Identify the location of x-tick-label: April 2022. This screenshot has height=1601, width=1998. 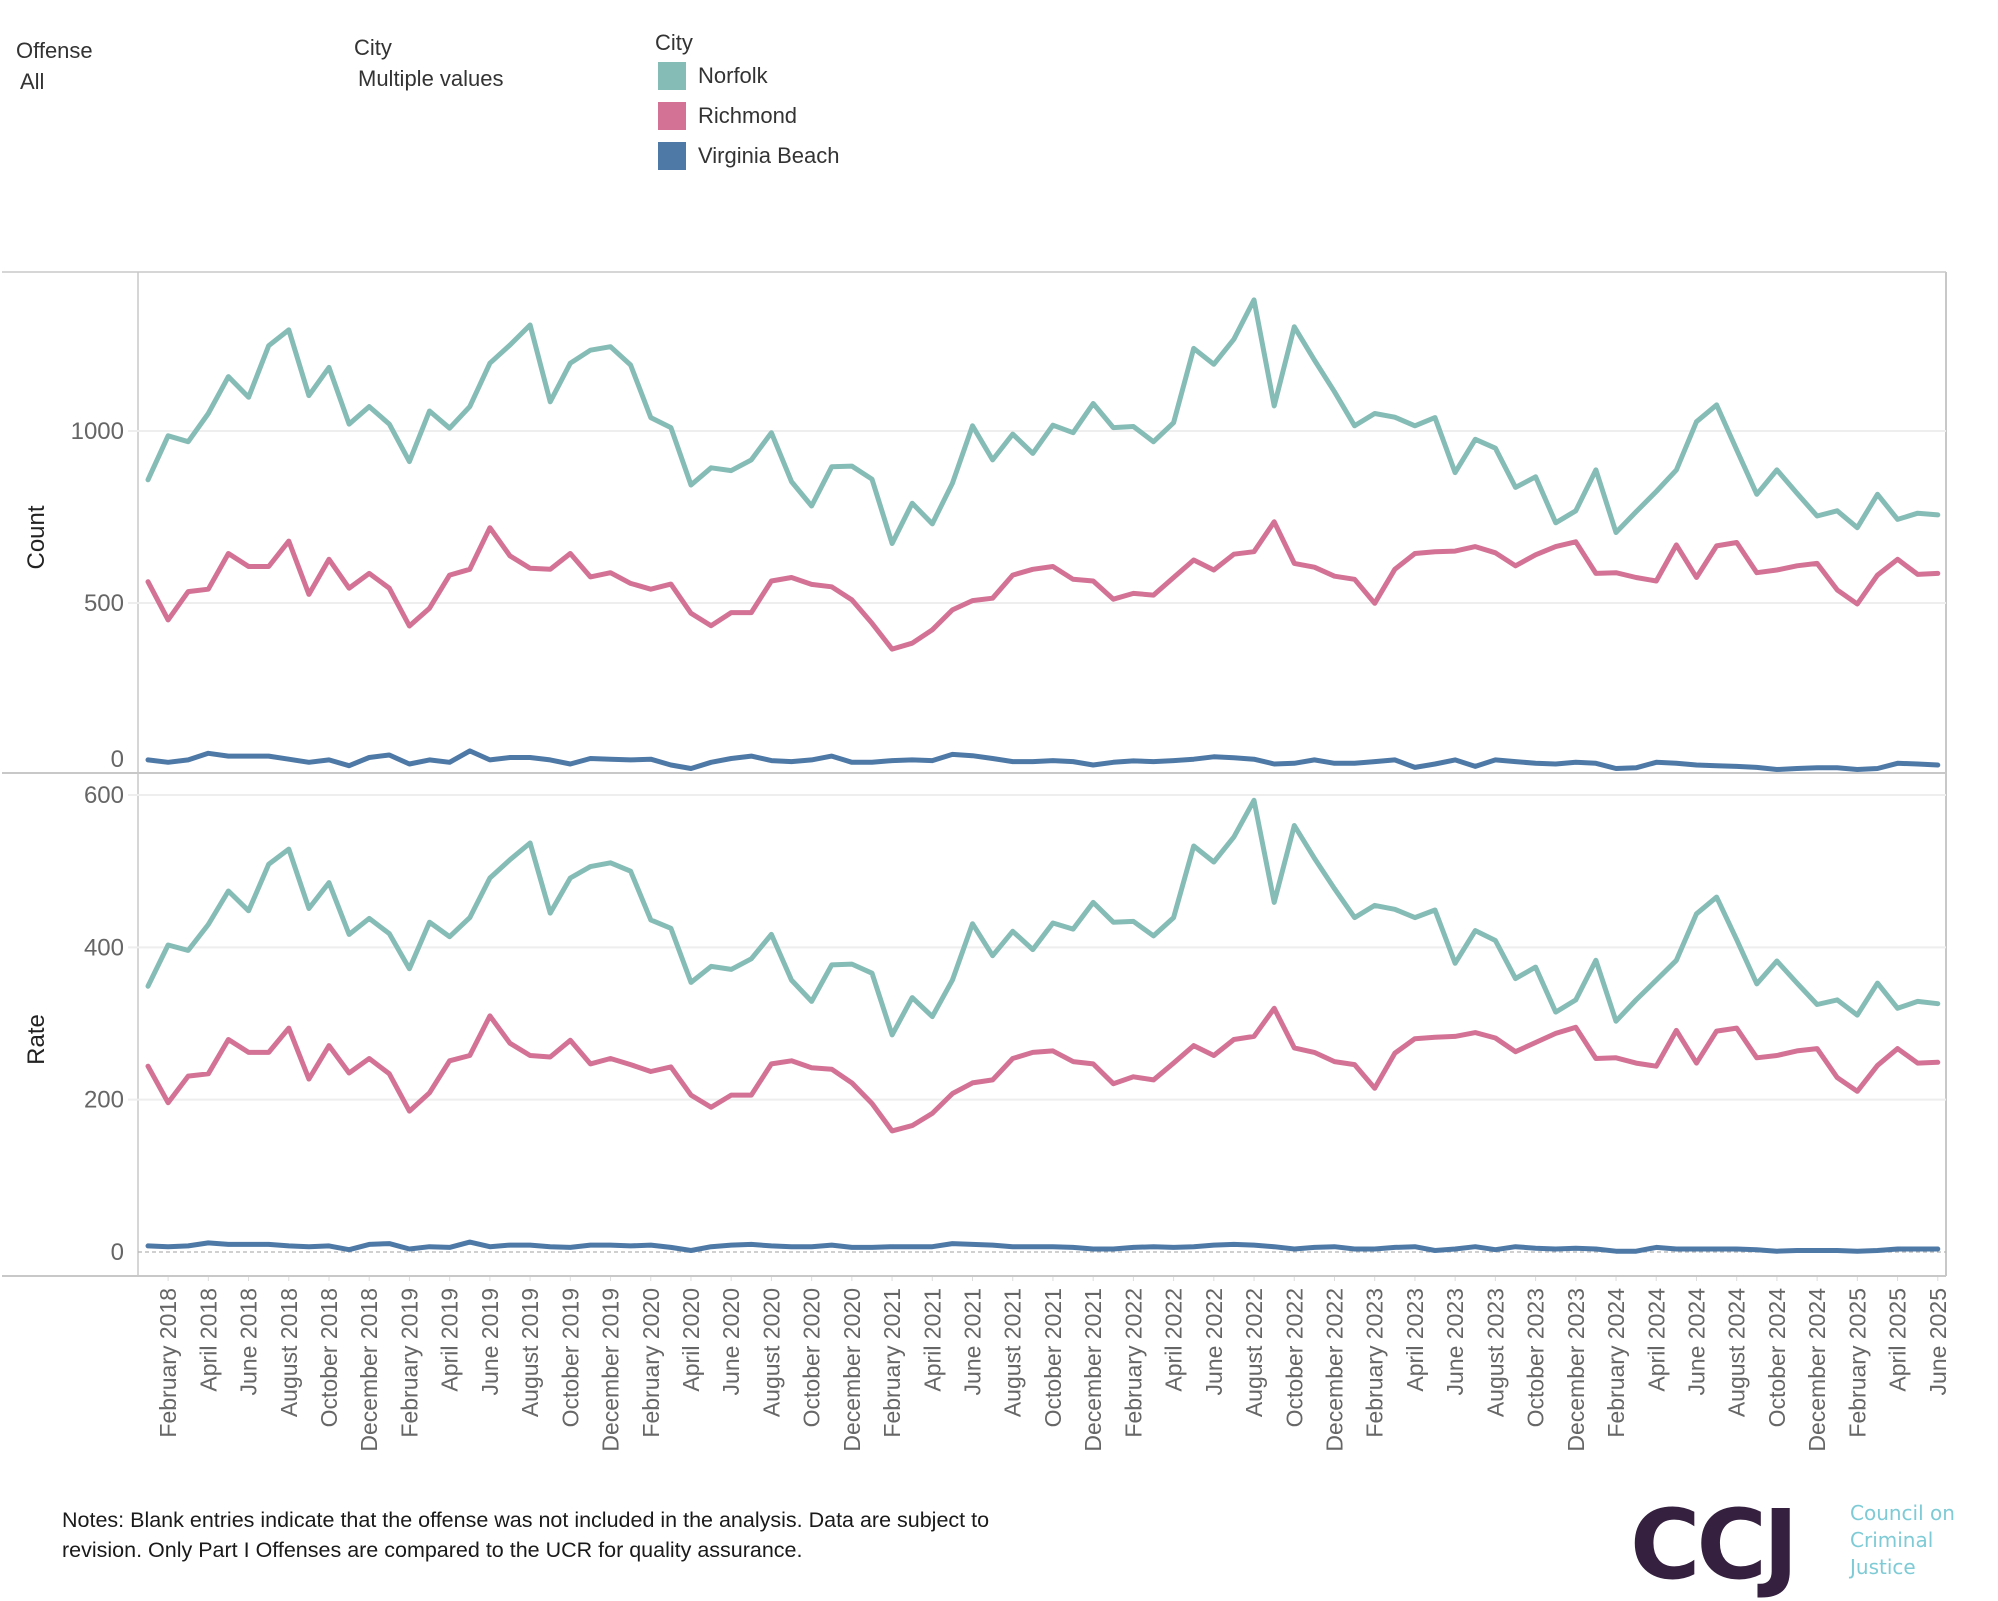
(1174, 1340).